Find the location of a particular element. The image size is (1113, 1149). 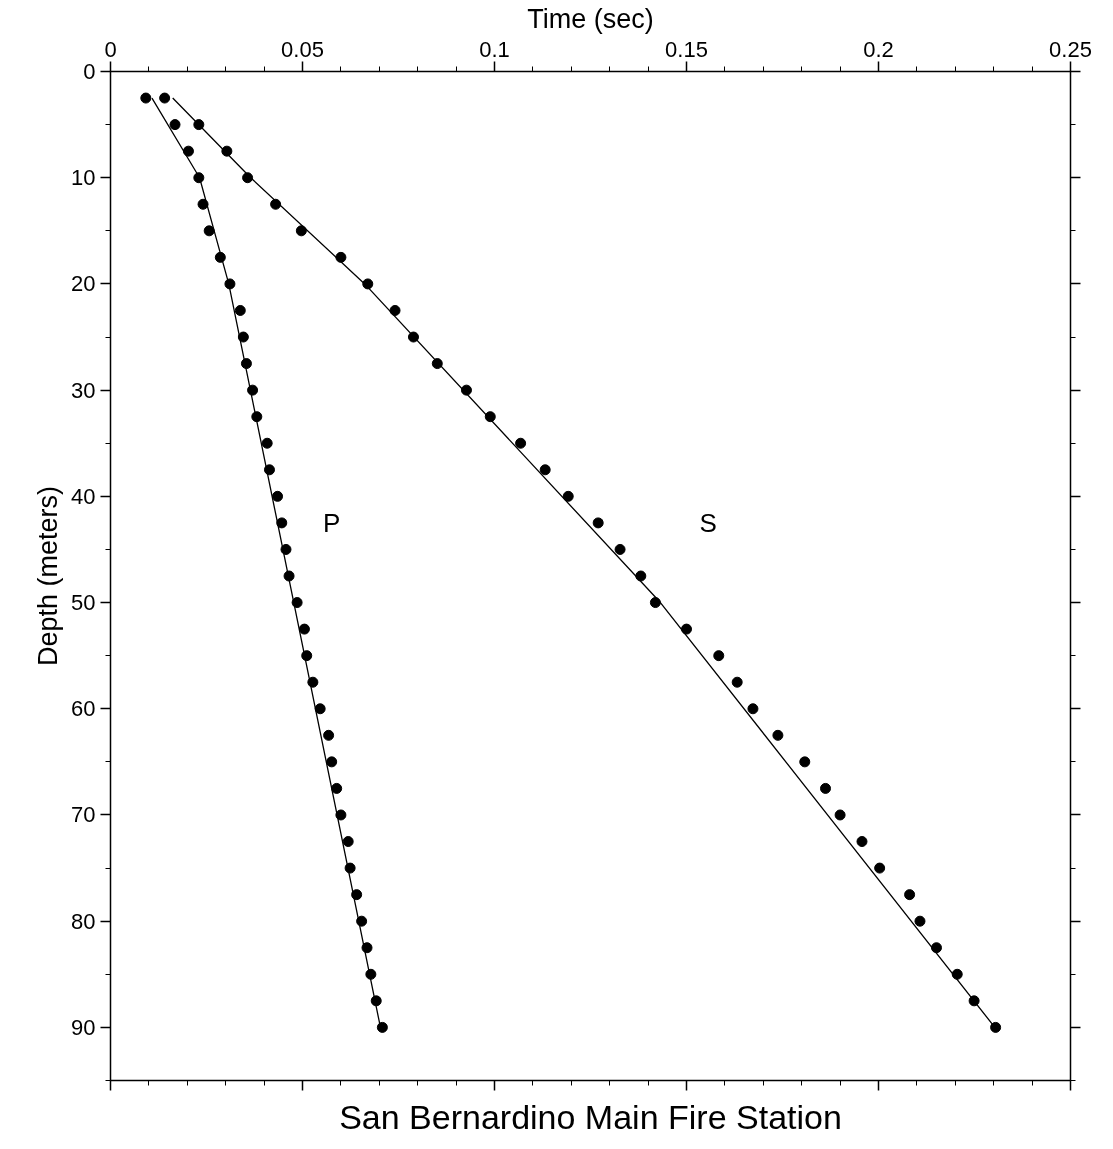

y-tick-label: 0 is located at coordinates (89, 71).